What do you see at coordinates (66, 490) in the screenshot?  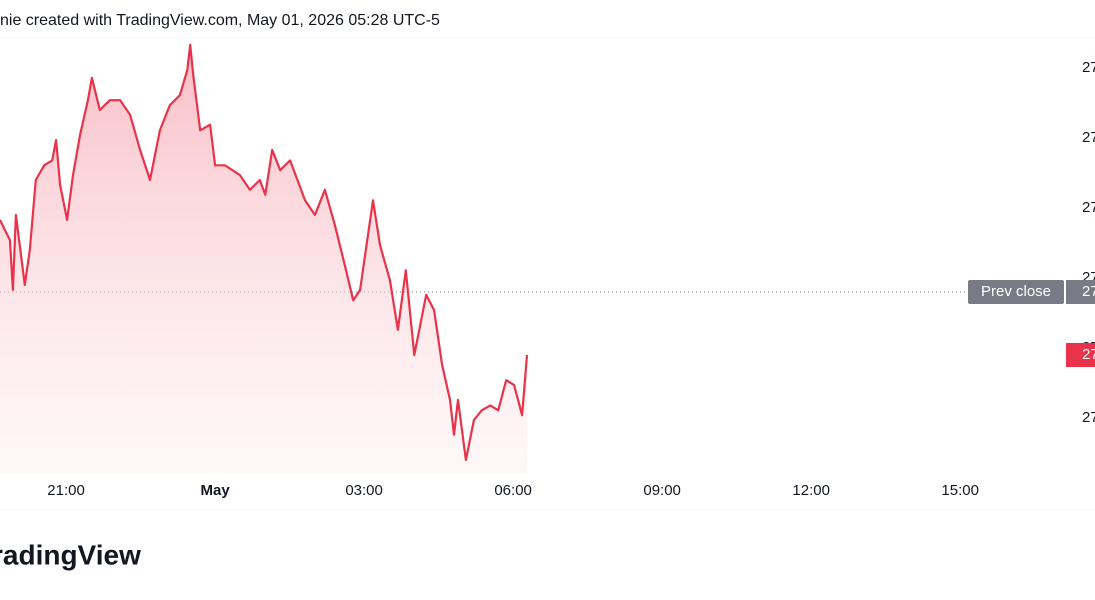 I see `x-tick-label: 21:00` at bounding box center [66, 490].